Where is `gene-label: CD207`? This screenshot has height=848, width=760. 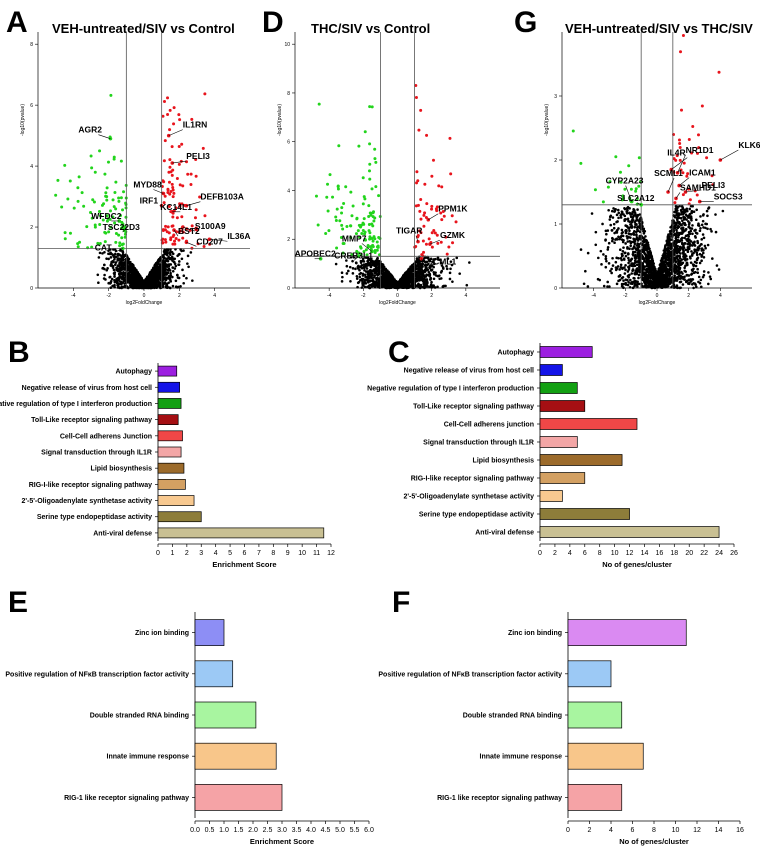 gene-label: CD207 is located at coordinates (209, 241).